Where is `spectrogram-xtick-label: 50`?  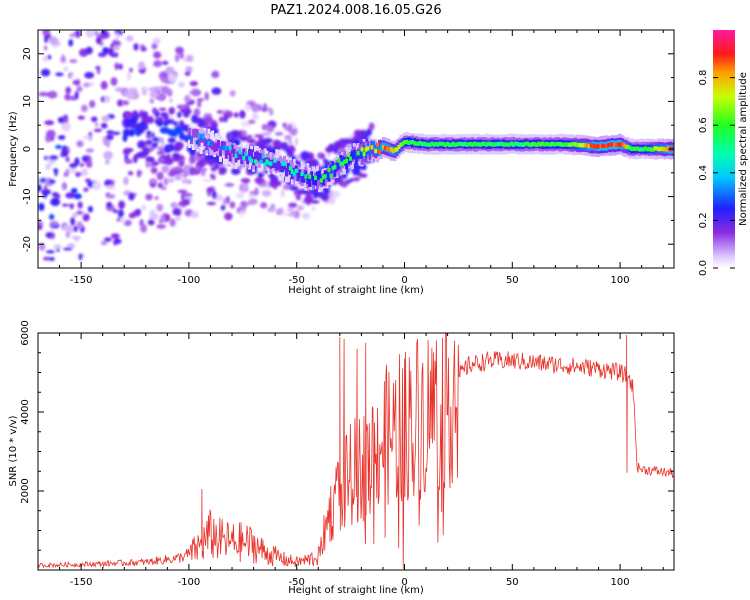 spectrogram-xtick-label: 50 is located at coordinates (512, 280).